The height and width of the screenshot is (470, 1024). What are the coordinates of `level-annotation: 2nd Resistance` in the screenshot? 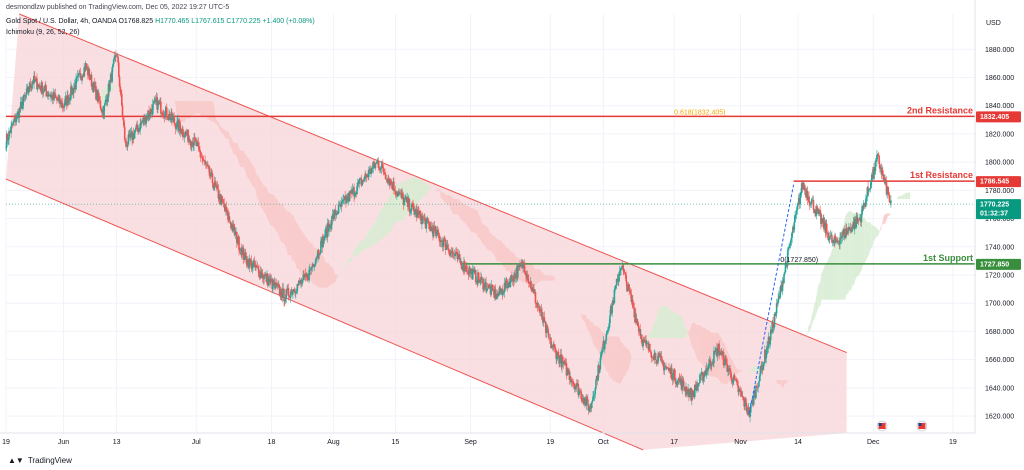 It's located at (940, 110).